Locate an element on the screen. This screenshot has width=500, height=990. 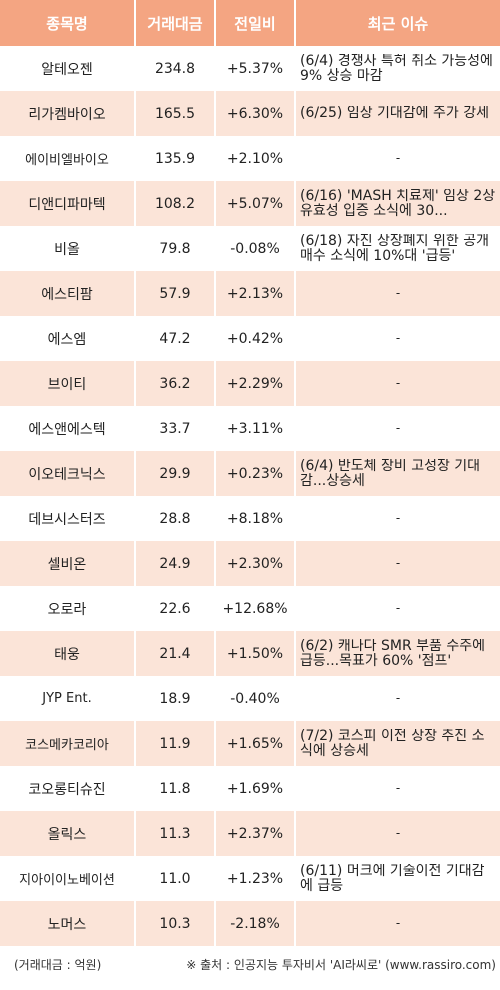
recent-issue: (6/11) 머크에 기술이전 기대감에 급등 is located at coordinates (398, 878).